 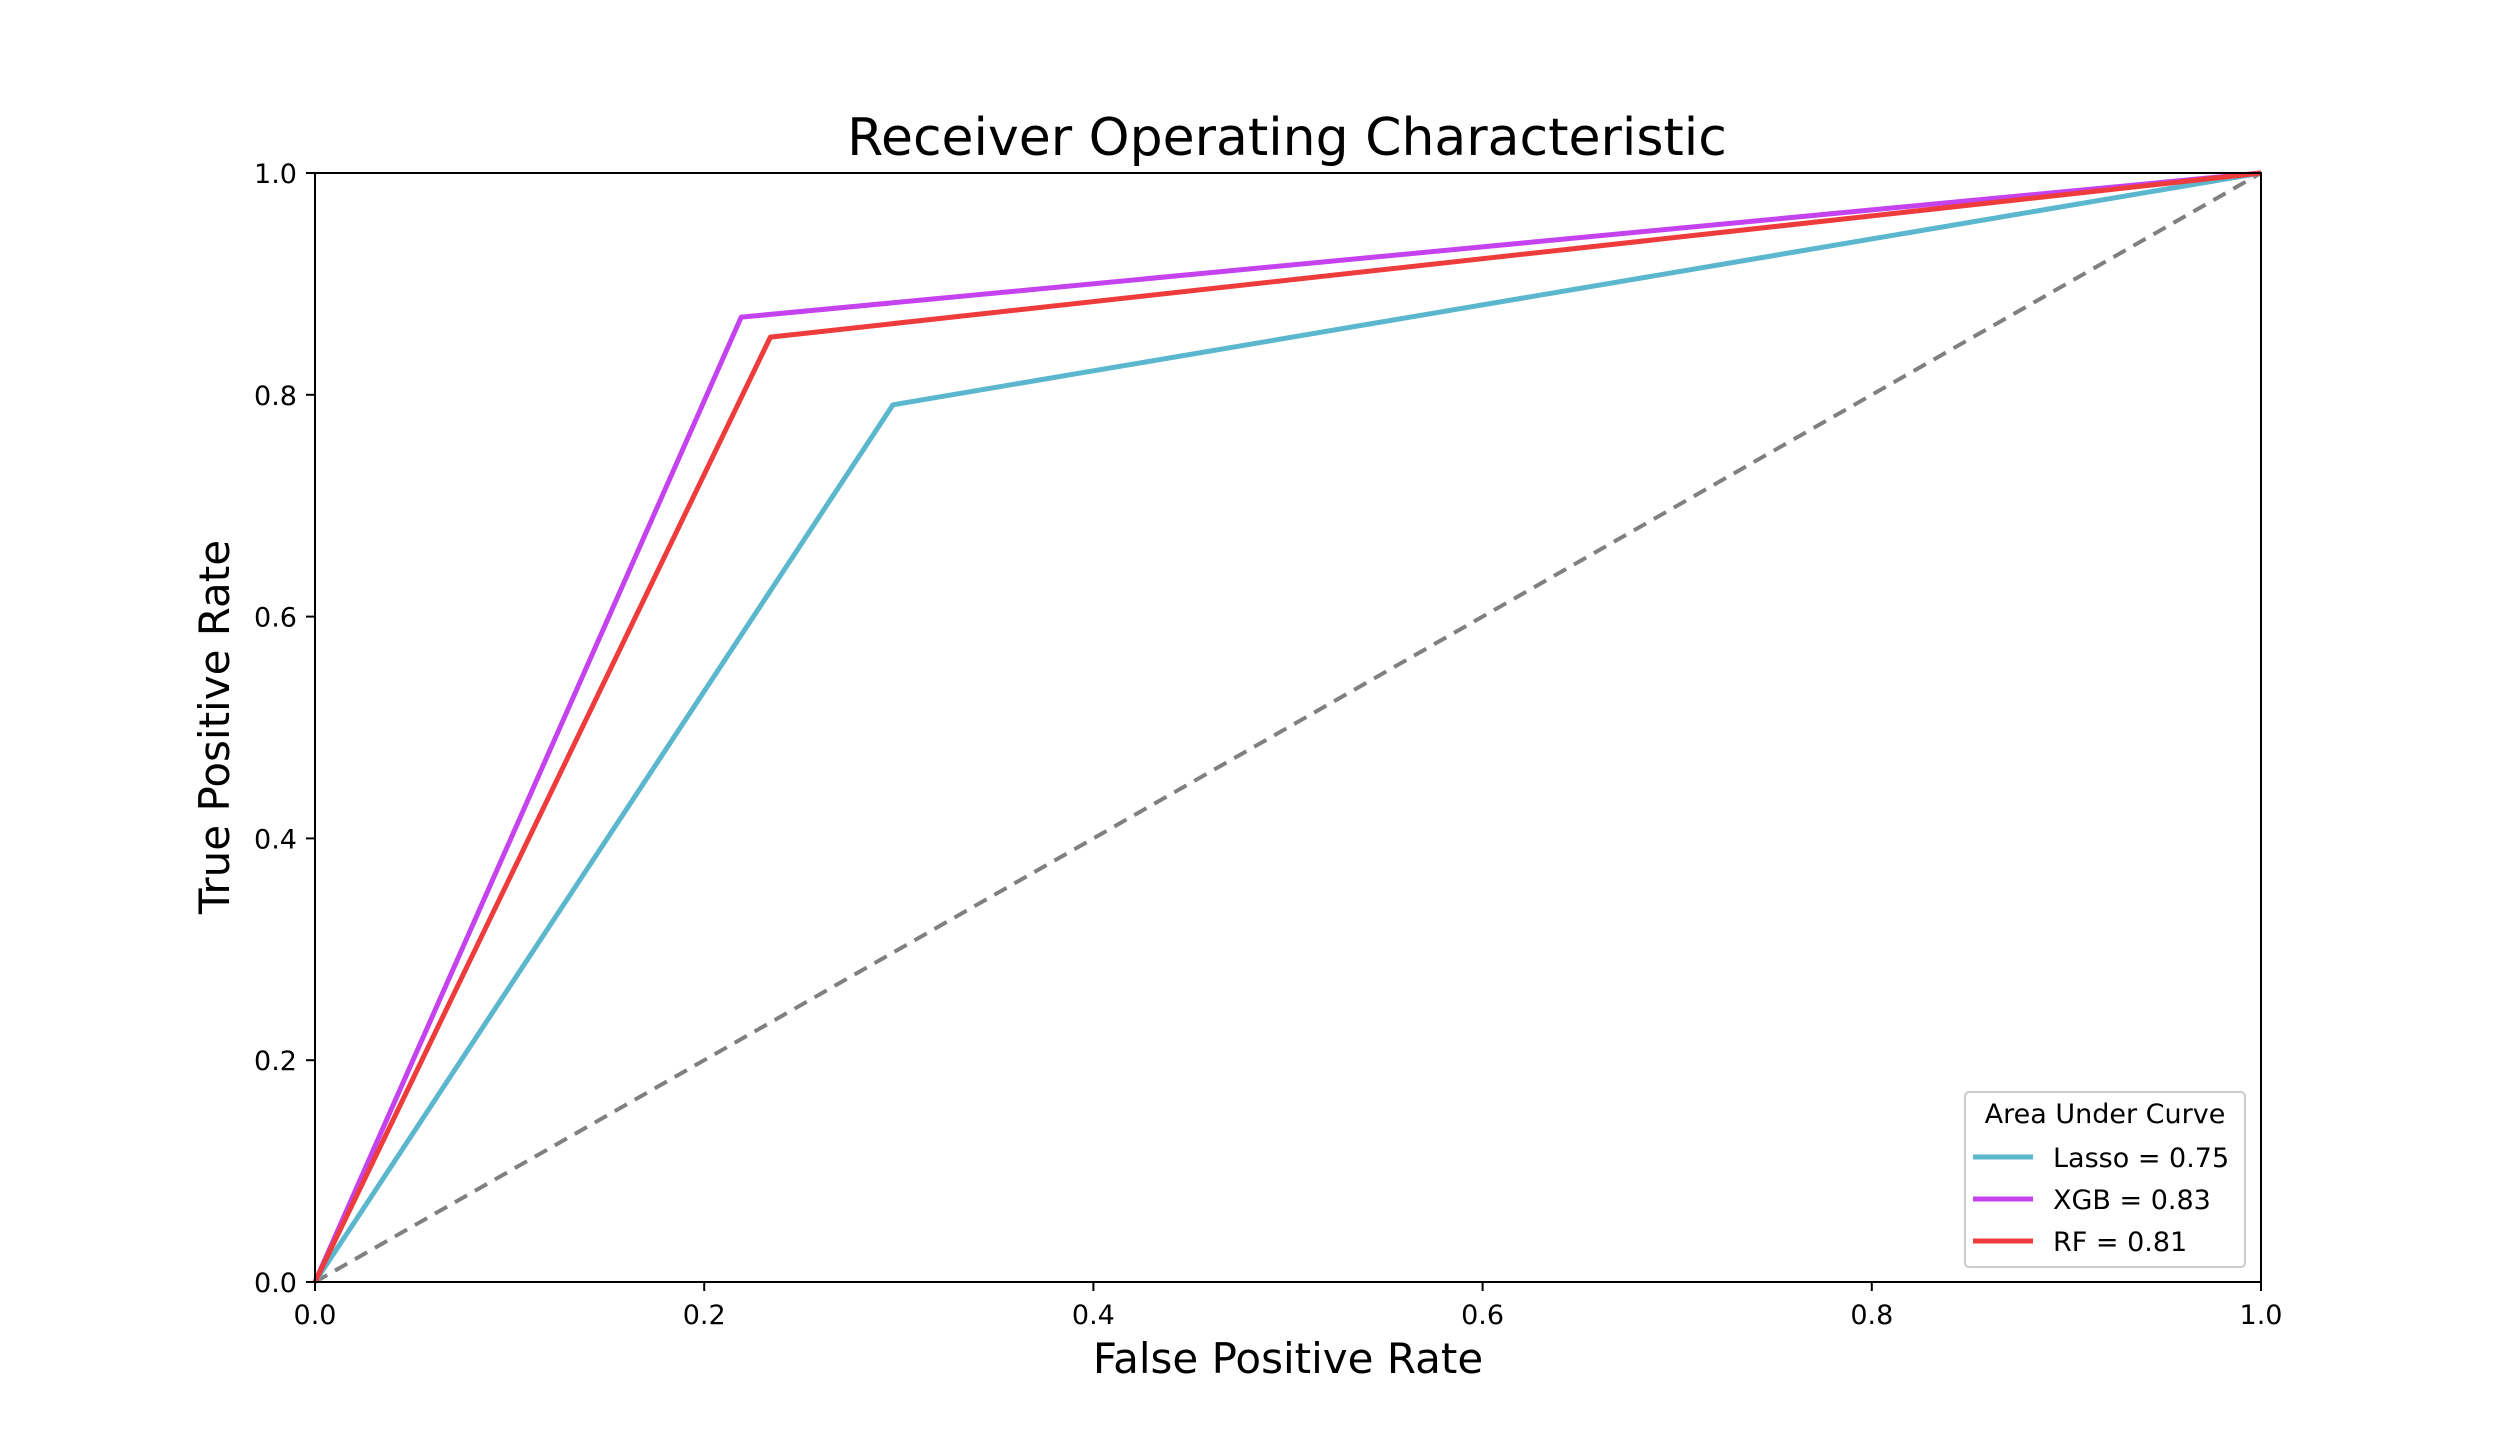 I want to click on legend-label-rf: RF = 0.81, so click(x=2120, y=1242).